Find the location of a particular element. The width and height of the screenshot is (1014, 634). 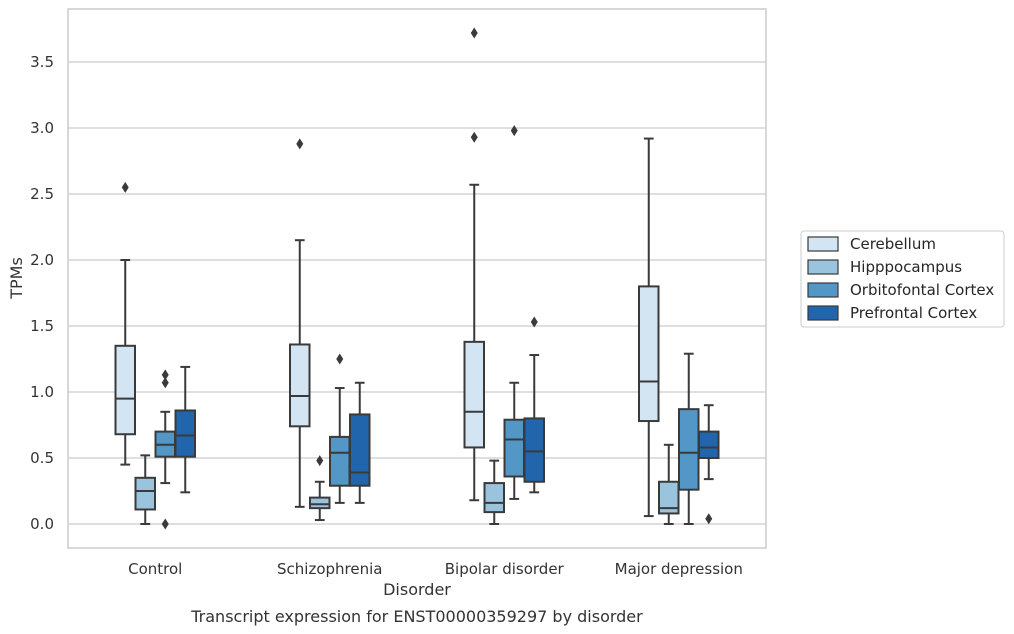

y-tick-label: 3.0 is located at coordinates (42, 128).